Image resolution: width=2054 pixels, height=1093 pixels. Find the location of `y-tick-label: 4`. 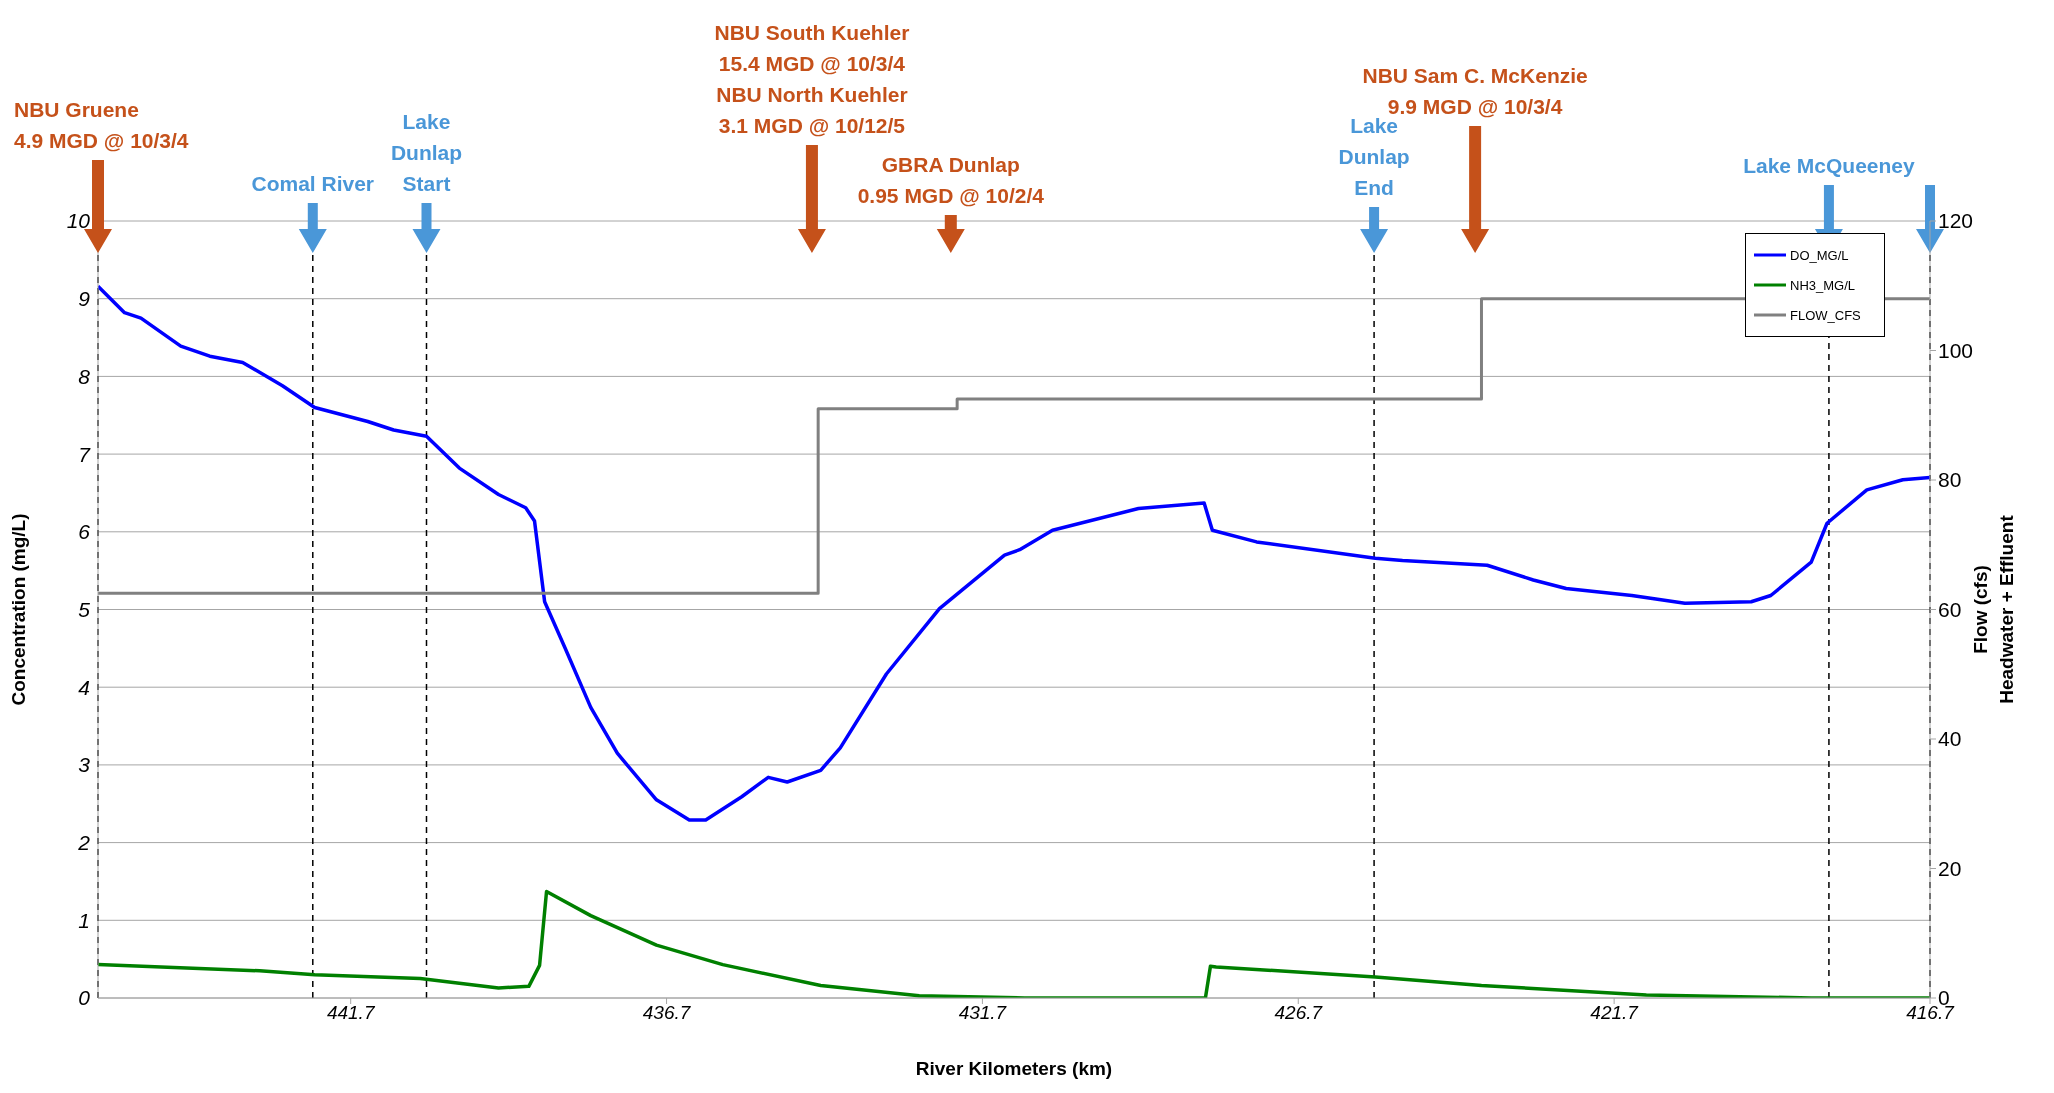

y-tick-label: 4 is located at coordinates (84, 687).